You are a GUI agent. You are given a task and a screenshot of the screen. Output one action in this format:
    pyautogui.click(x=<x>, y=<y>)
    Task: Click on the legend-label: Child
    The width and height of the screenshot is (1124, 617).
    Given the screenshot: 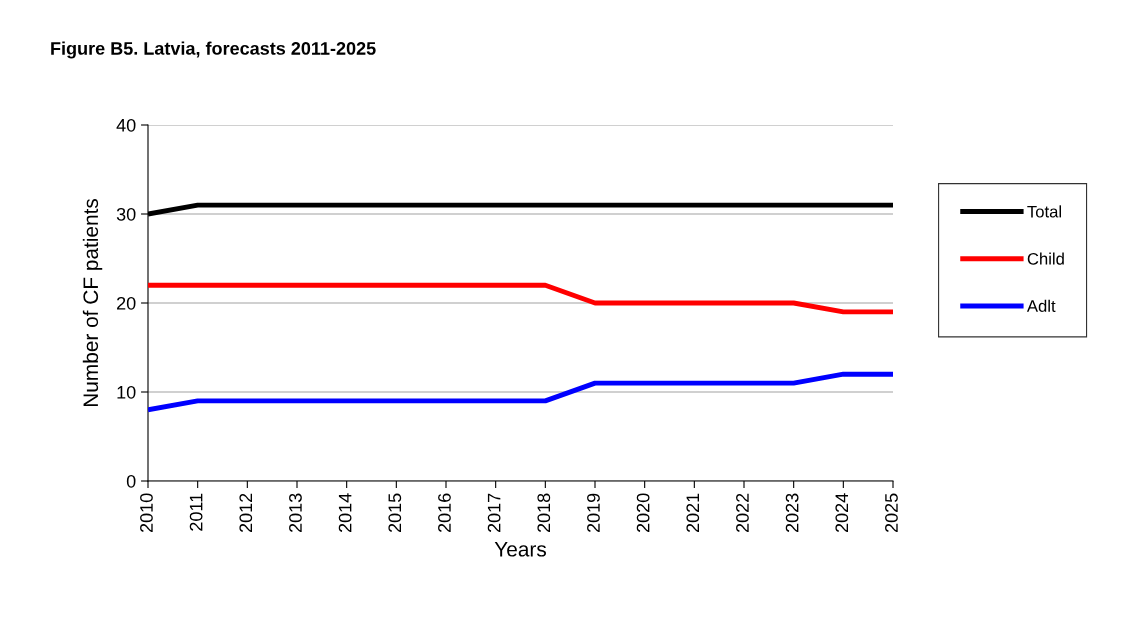 What is the action you would take?
    pyautogui.click(x=1045, y=258)
    